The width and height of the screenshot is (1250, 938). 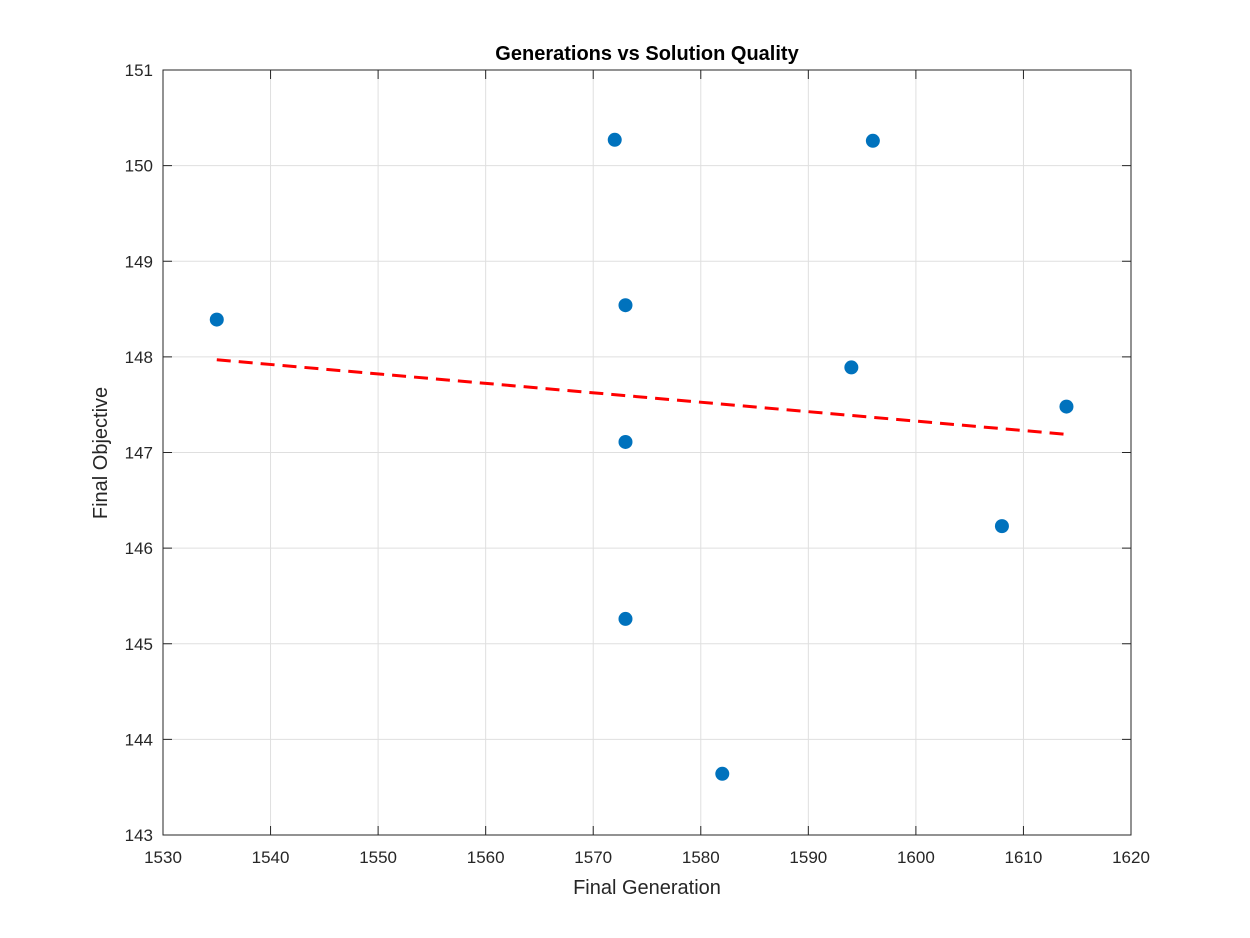 I want to click on y-tick-label: 151, so click(x=139, y=70).